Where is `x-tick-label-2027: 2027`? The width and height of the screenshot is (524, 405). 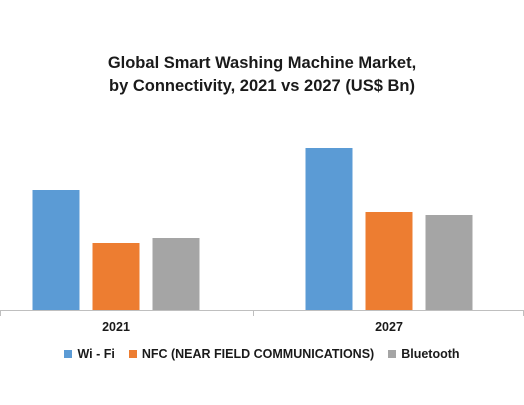
x-tick-label-2027: 2027 is located at coordinates (389, 327).